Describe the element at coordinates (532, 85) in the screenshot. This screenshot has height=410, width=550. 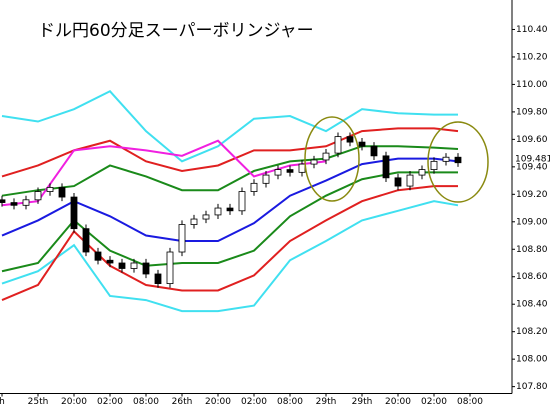
I see `y-tick-label: 110.00` at that location.